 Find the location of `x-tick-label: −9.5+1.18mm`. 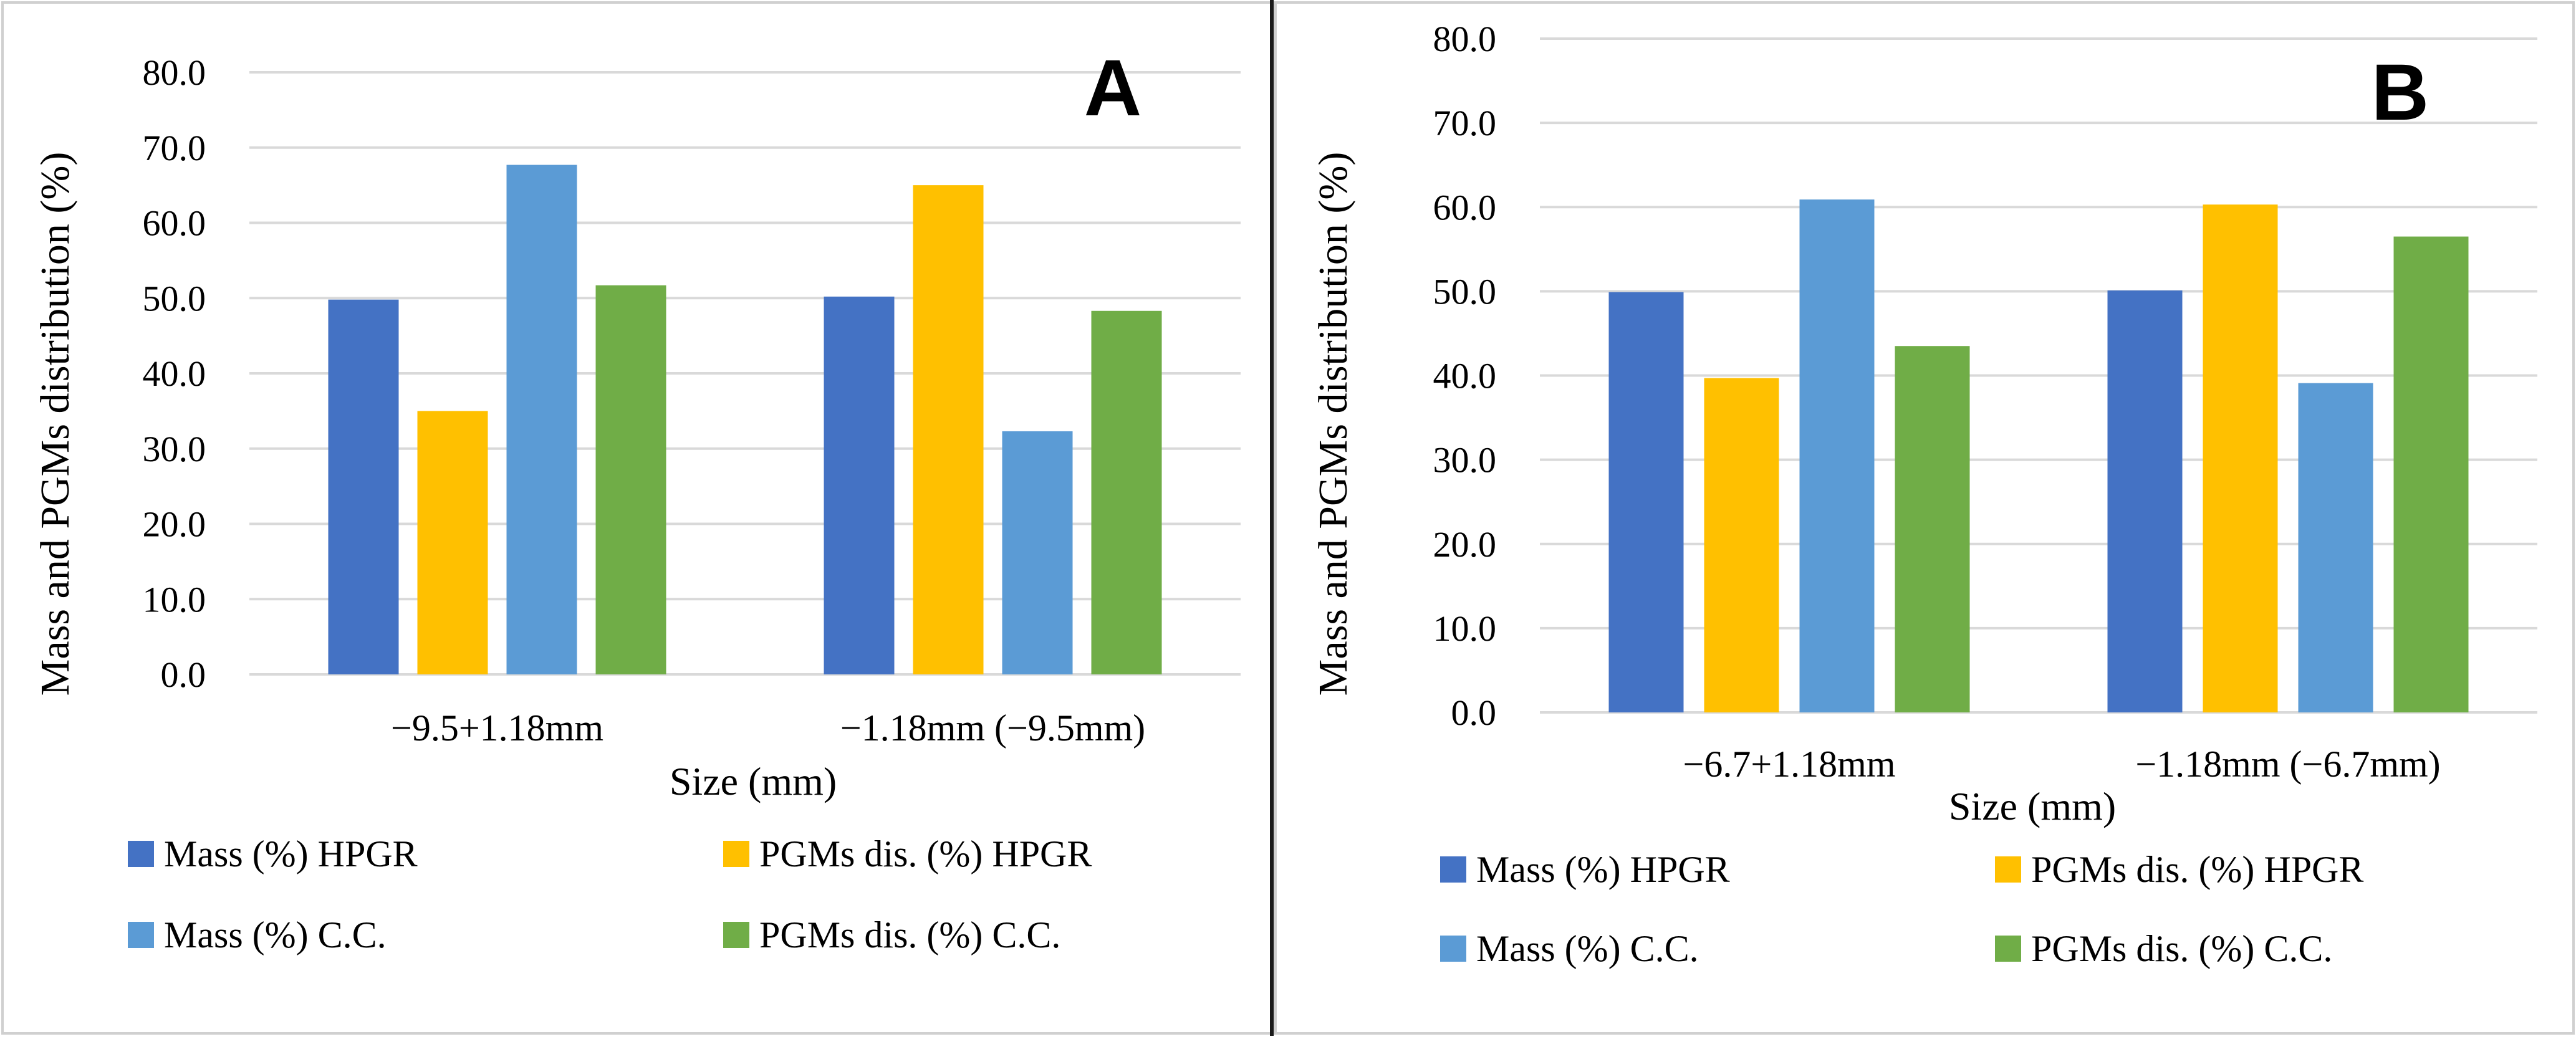

x-tick-label: −9.5+1.18mm is located at coordinates (497, 728).